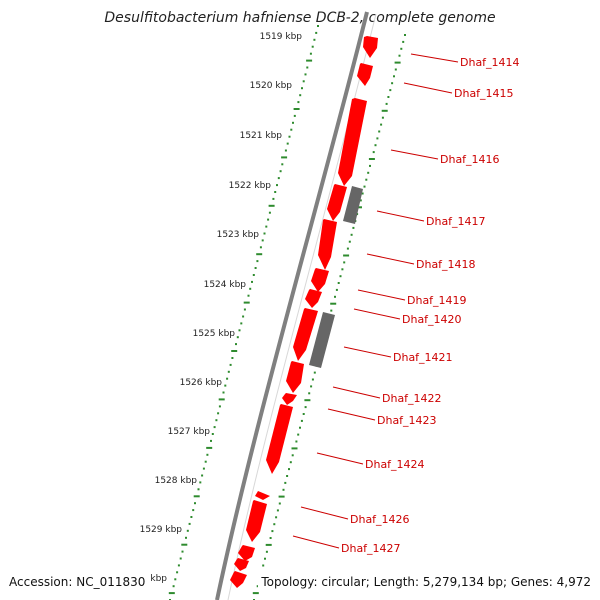 This screenshot has width=600, height=600. I want to click on gene-label: Dhaf_1421, so click(423, 357).